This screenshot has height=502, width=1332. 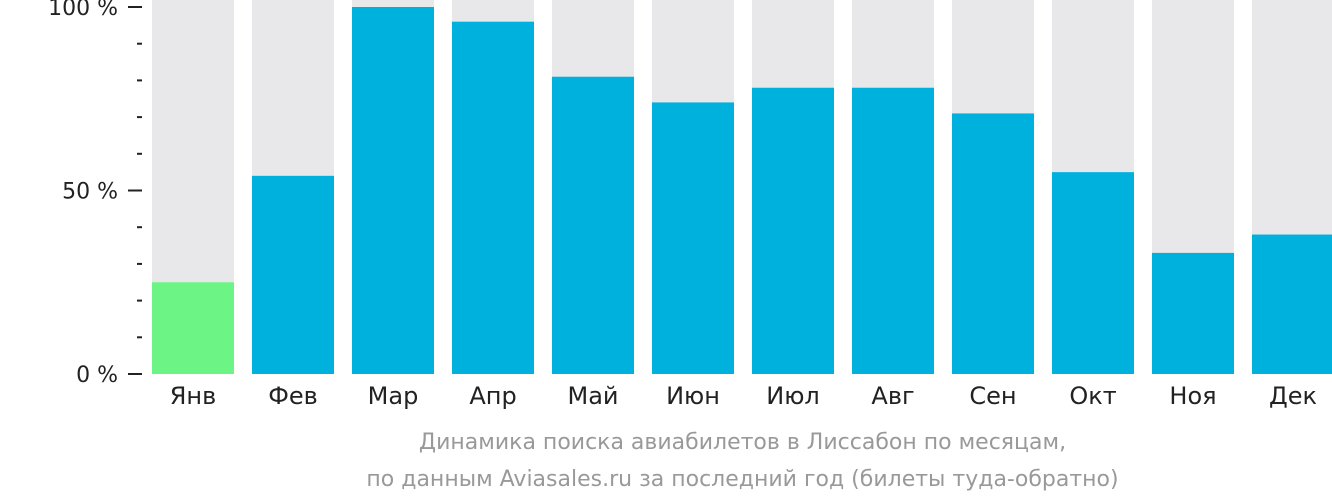 What do you see at coordinates (1092, 396) in the screenshot?
I see `x-tick-label: Окт` at bounding box center [1092, 396].